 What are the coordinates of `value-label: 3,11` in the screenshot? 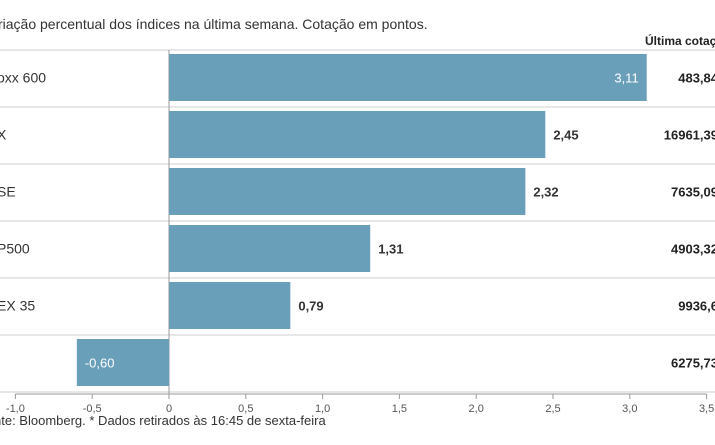 It's located at (626, 78).